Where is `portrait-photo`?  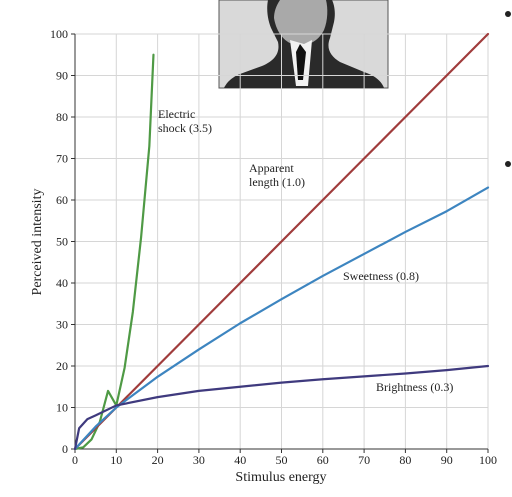 portrait-photo is located at coordinates (303, 44).